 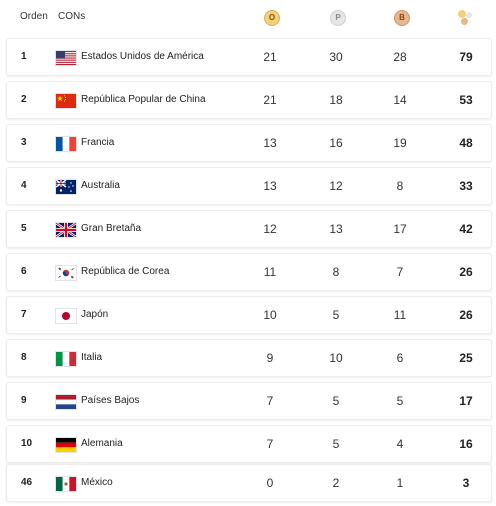 I want to click on france-flag-icon, so click(x=66, y=144).